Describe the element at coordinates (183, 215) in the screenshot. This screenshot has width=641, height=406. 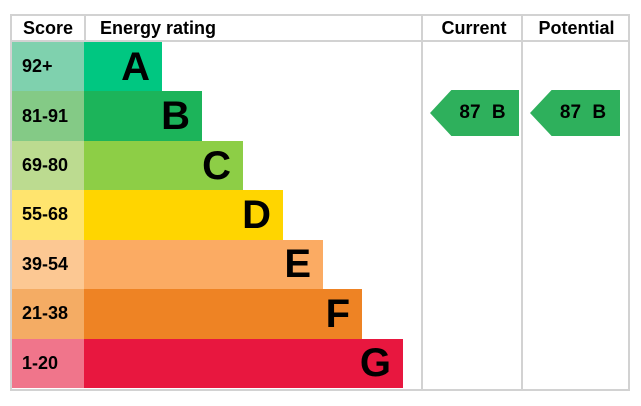
I see `band-bar-d: D` at that location.